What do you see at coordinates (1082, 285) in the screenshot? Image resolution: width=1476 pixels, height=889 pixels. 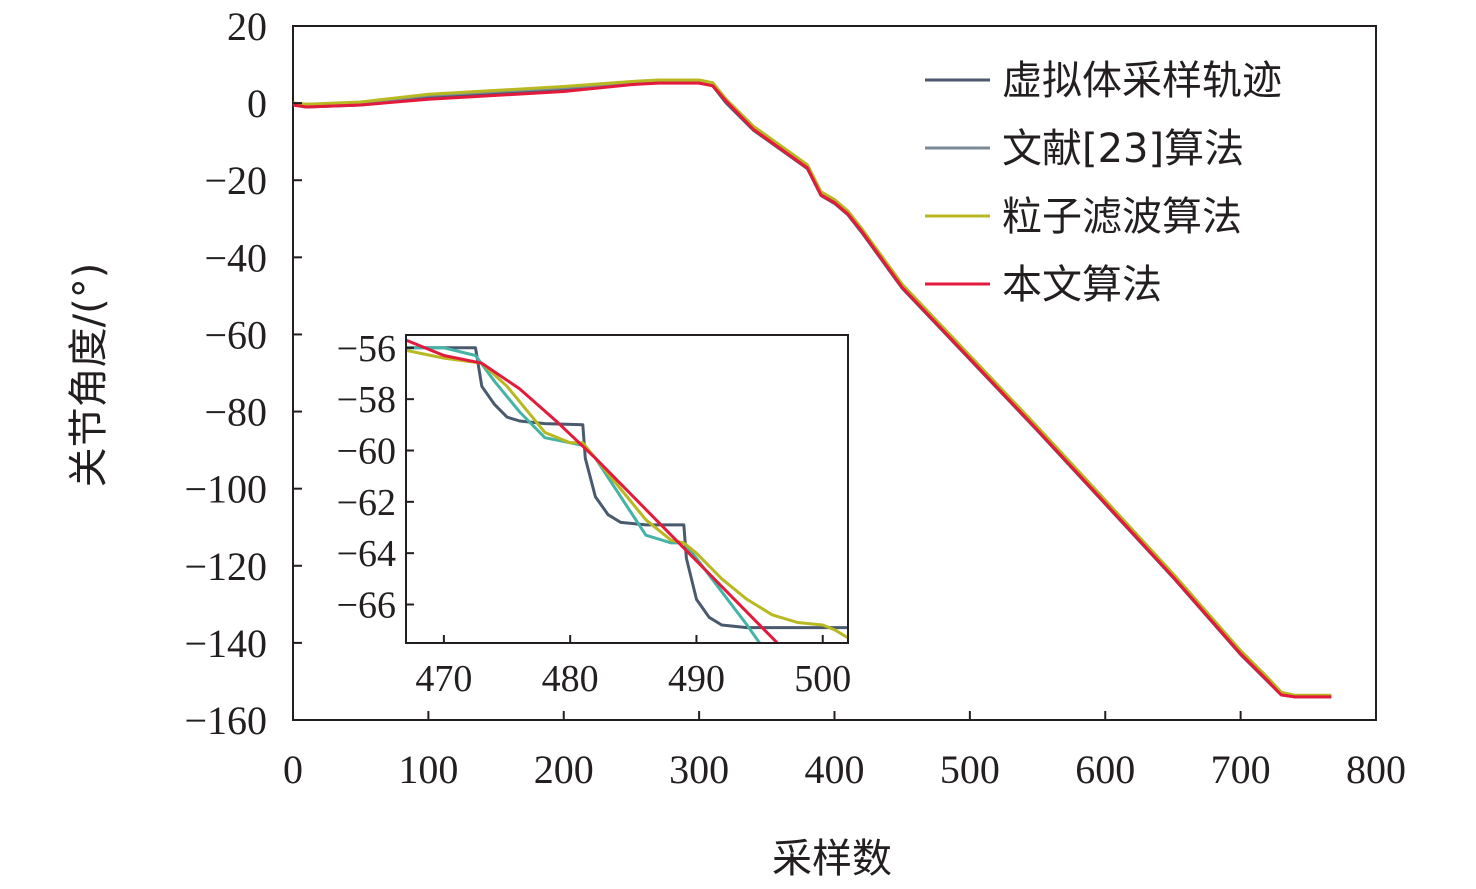 I see `series-4-legend-label: 本文算法` at bounding box center [1082, 285].